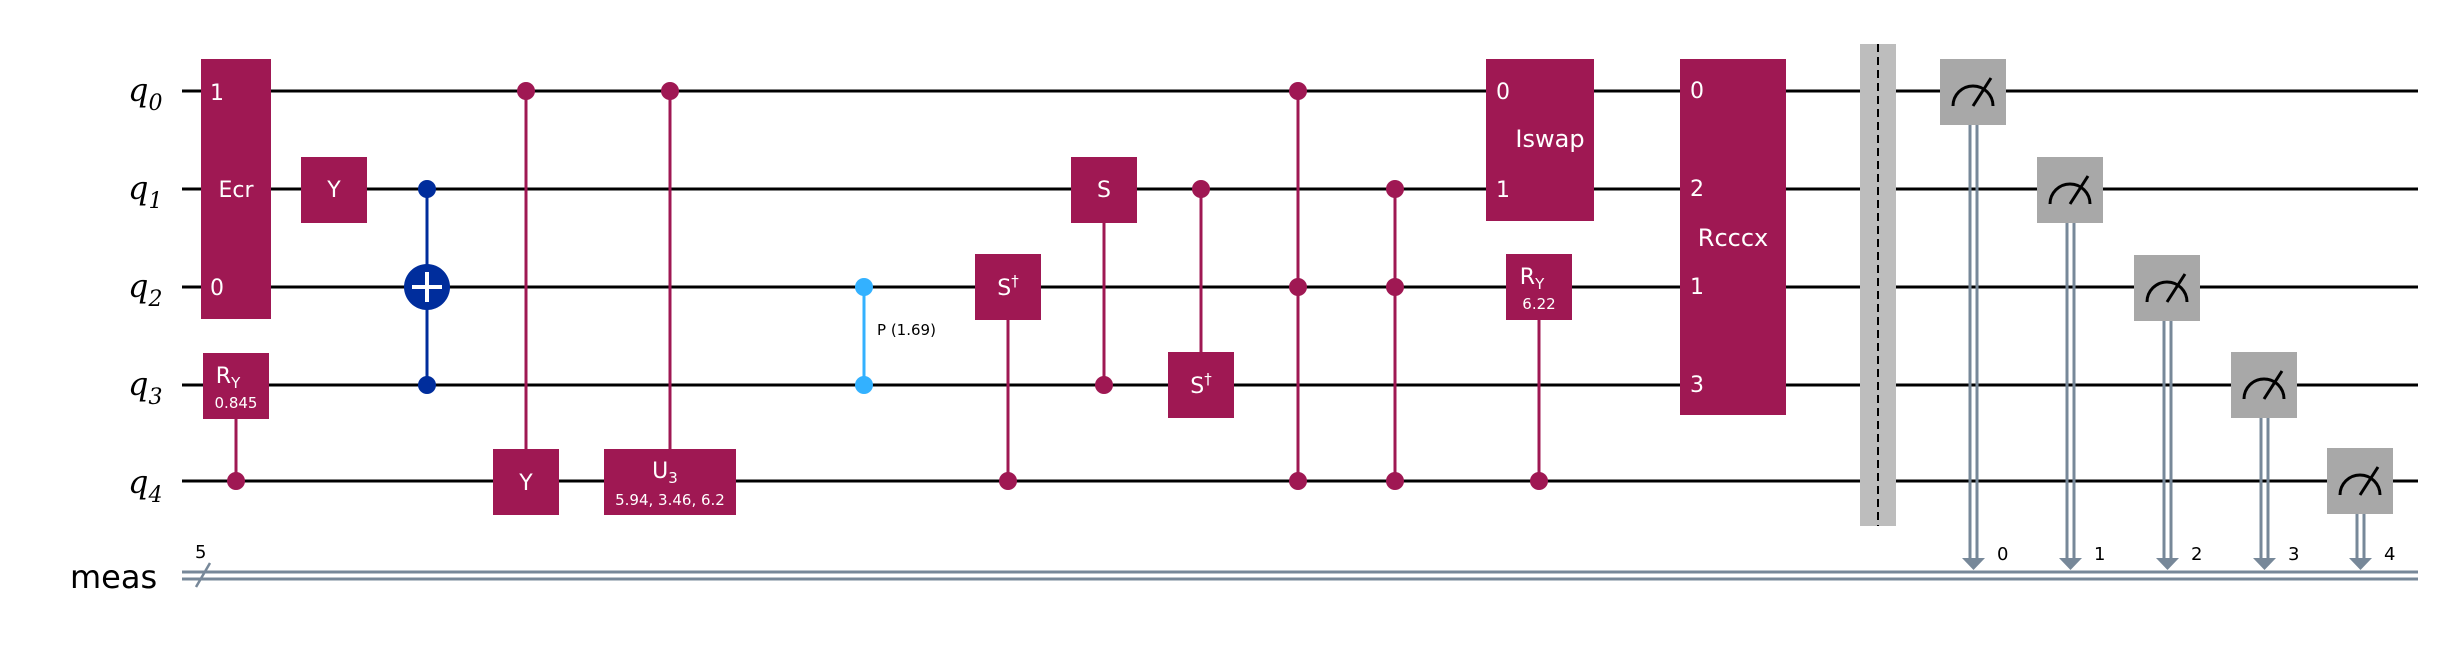 The width and height of the screenshot is (2438, 648). What do you see at coordinates (1539, 372) in the screenshot?
I see `controlled-ry-gate-q2: RY 6.22` at bounding box center [1539, 372].